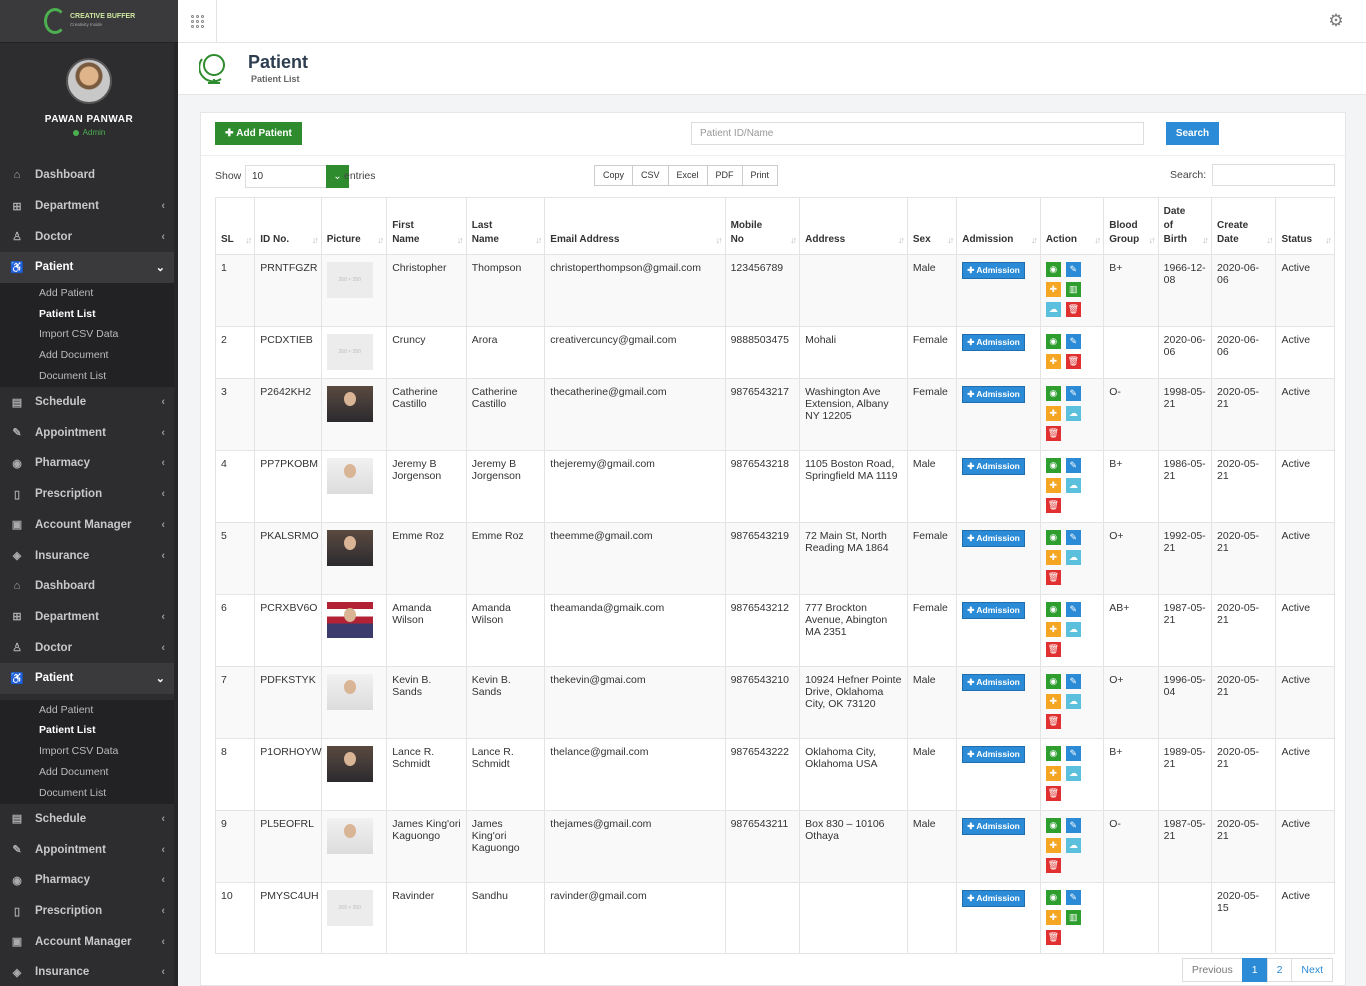 This screenshot has width=1366, height=986. Describe the element at coordinates (89, 236) in the screenshot. I see `sidebar-item-doctor: ♙ Doctor ‹` at that location.